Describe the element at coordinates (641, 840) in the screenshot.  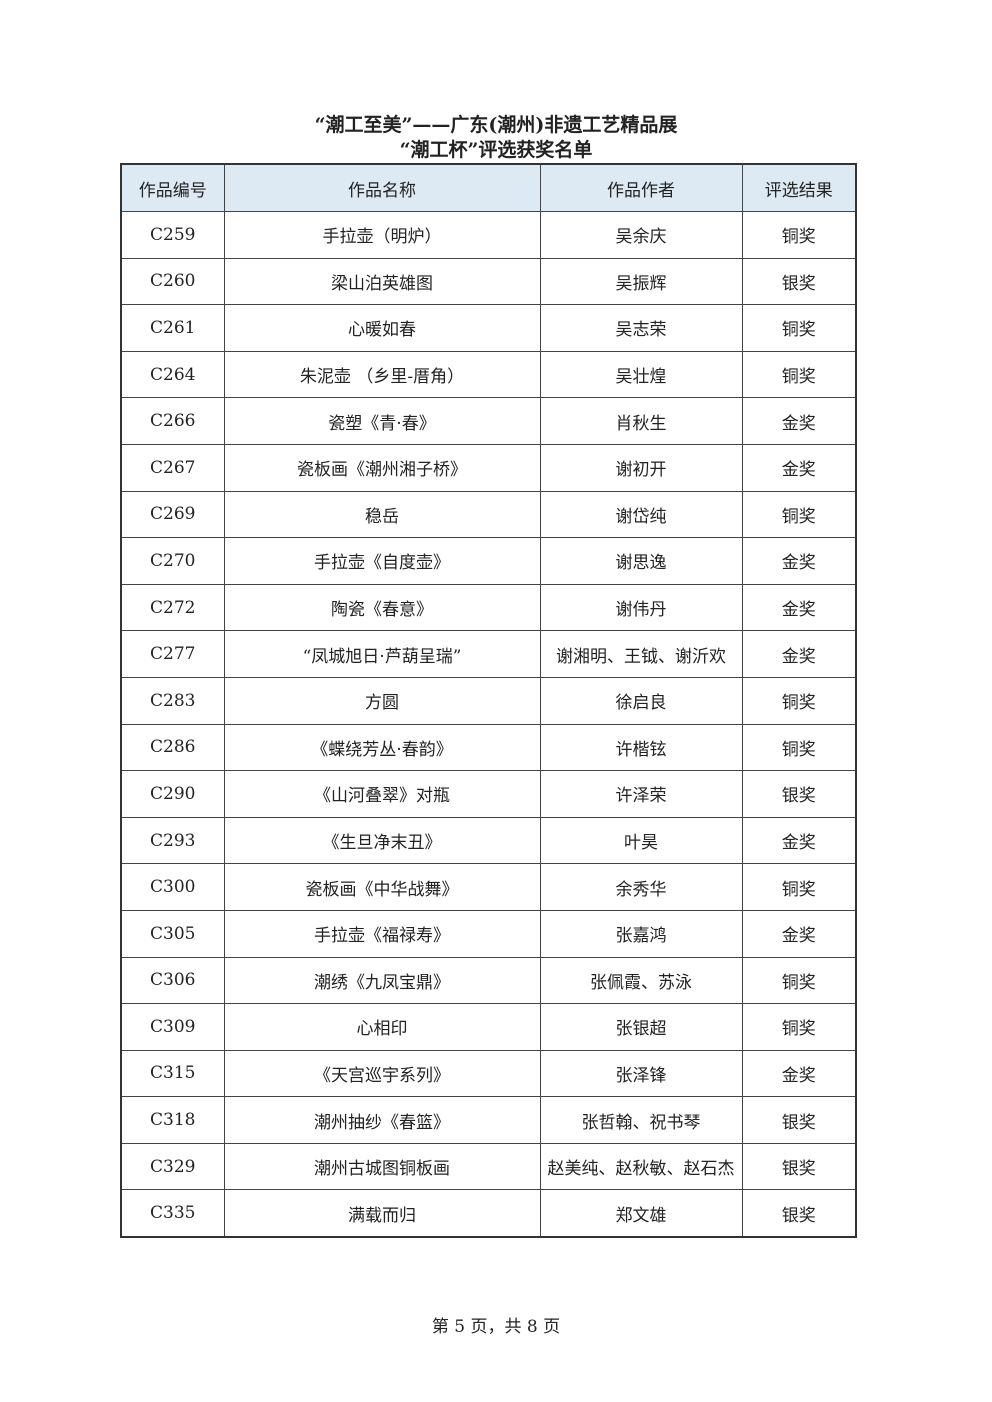
I see `work-author: 叶昊` at that location.